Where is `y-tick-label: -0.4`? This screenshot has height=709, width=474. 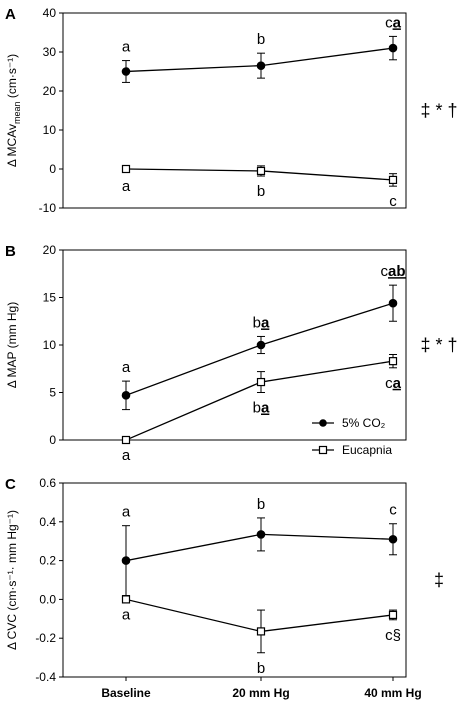 y-tick-label: -0.4 is located at coordinates (45, 677).